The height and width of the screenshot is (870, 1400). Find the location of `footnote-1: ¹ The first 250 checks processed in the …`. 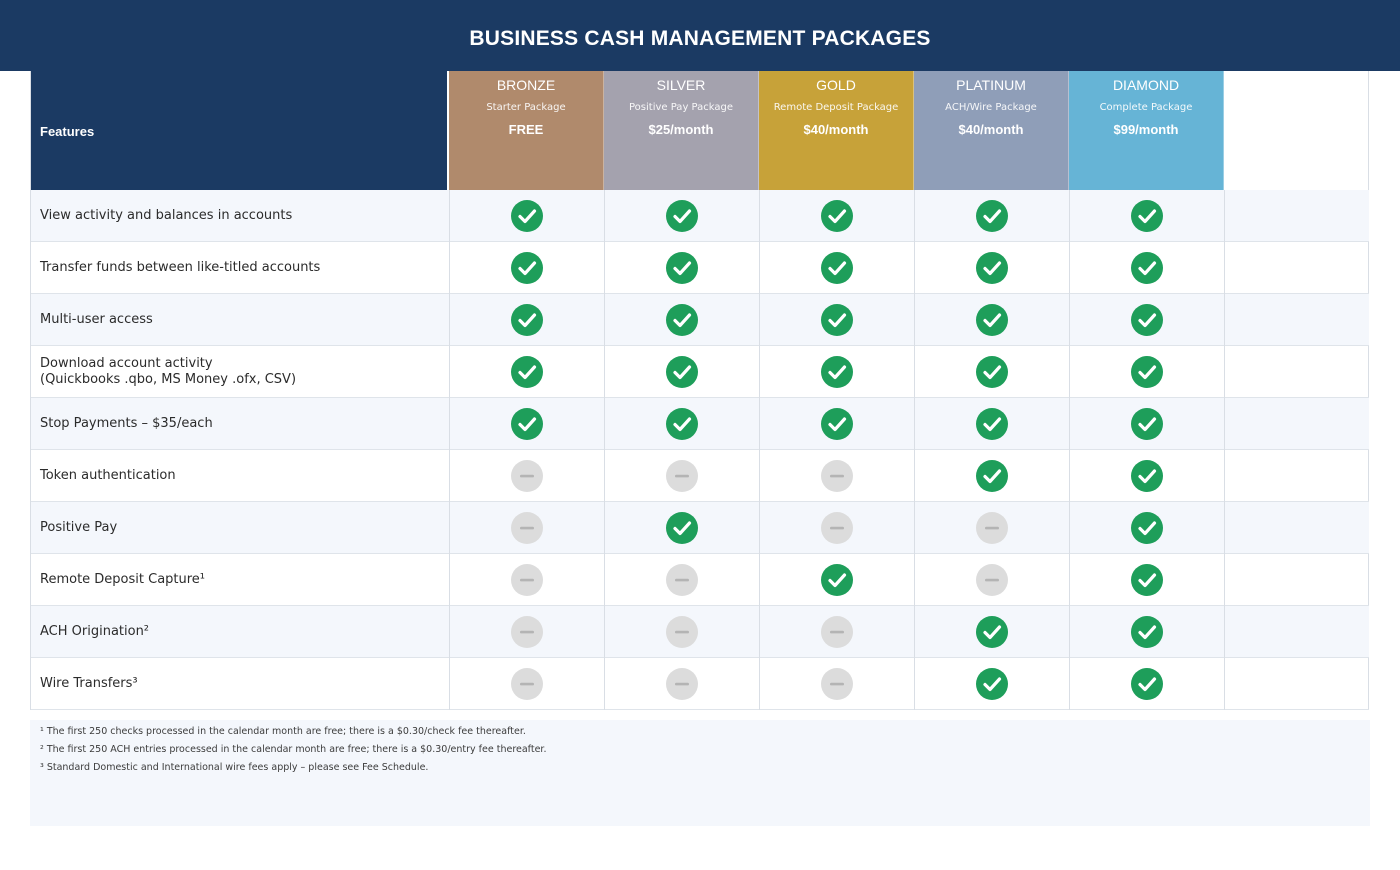

footnote-1: ¹ The first 250 checks processed in the … is located at coordinates (283, 731).